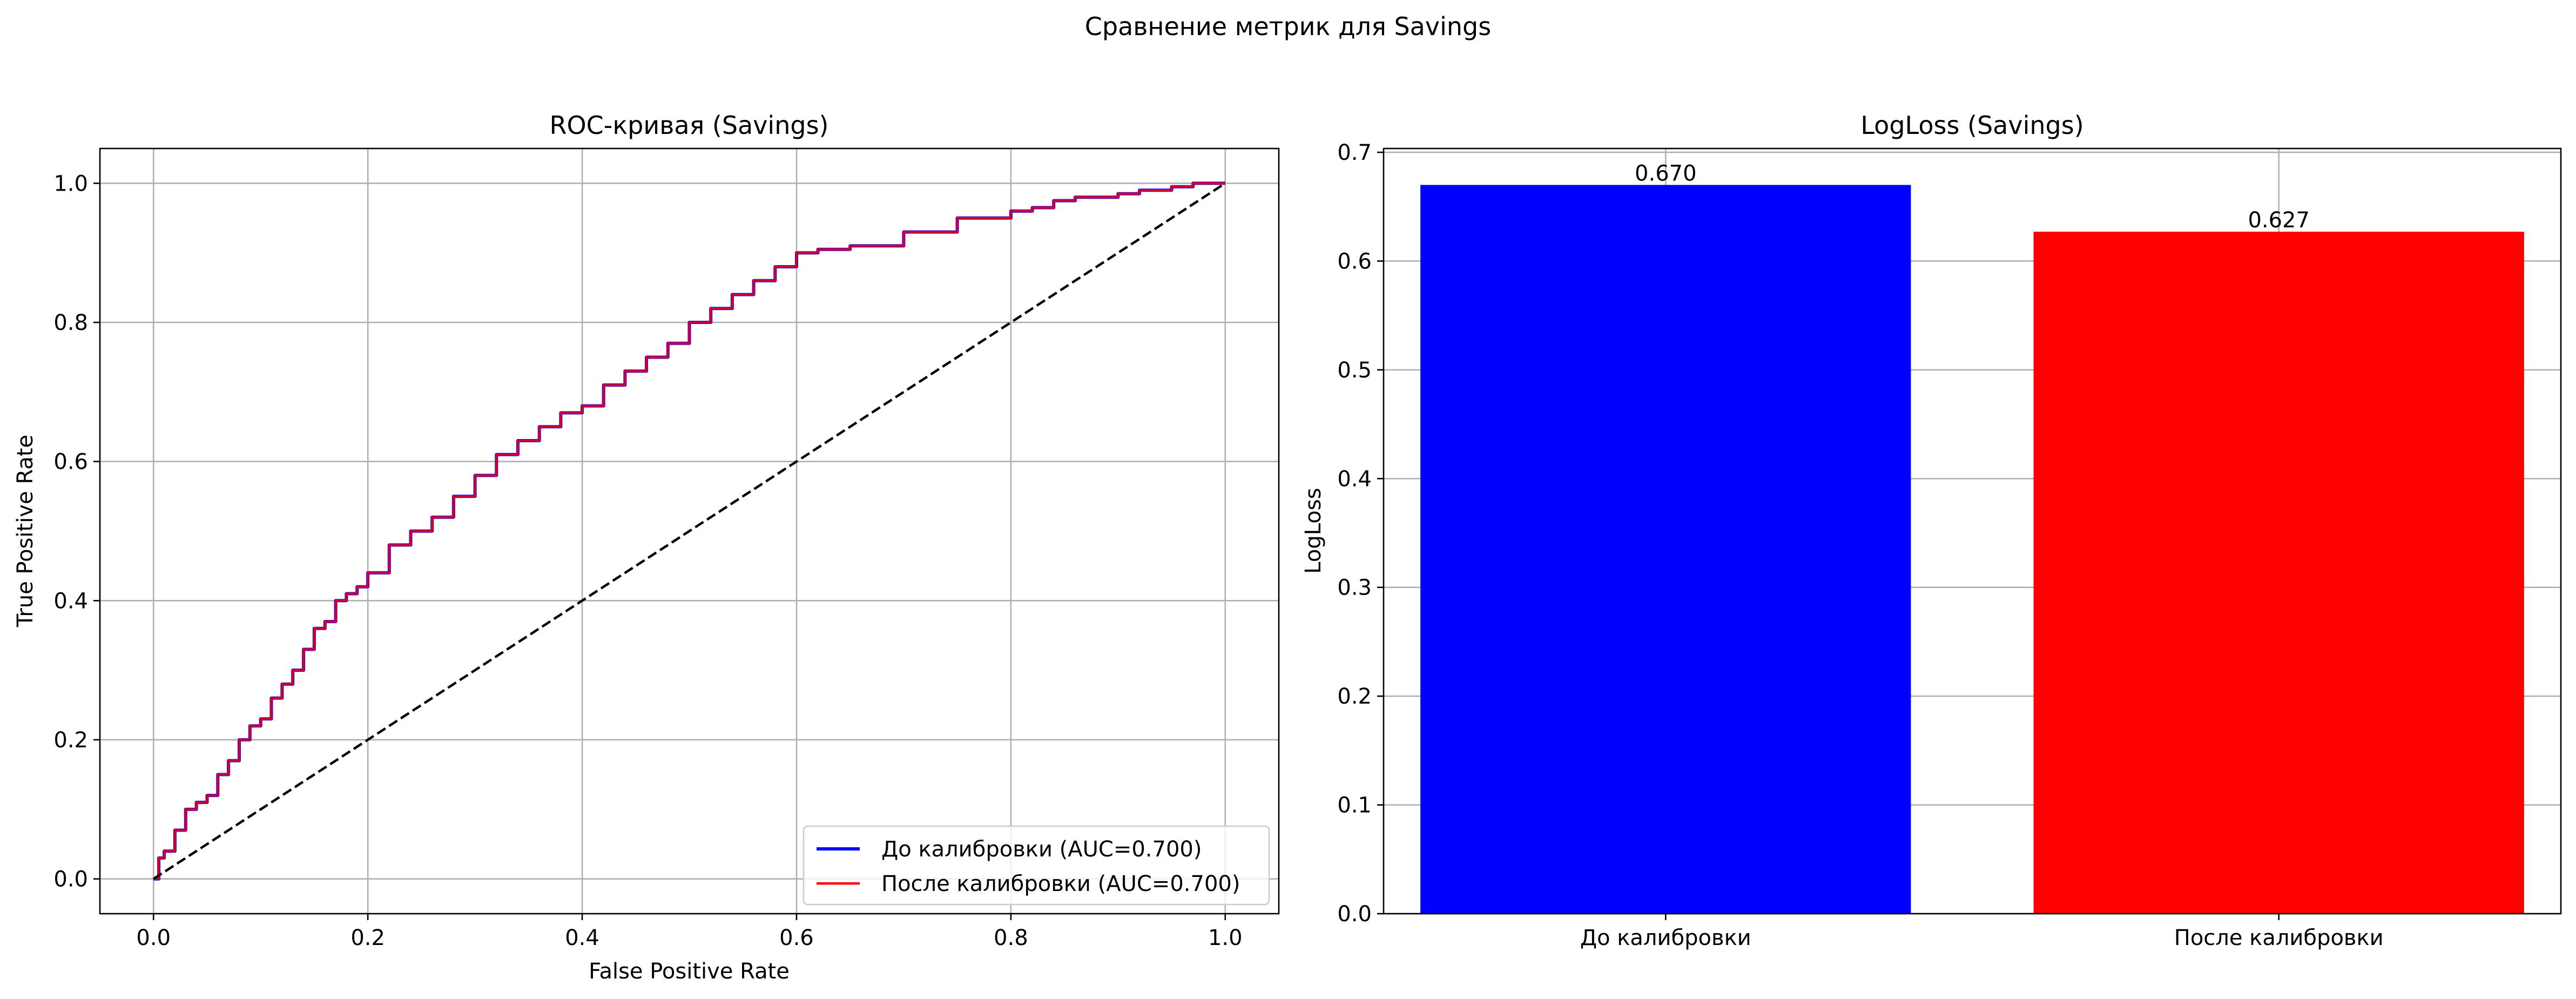  I want to click on legend-label-before: До калибровки (AUC=0.700), so click(1041, 850).